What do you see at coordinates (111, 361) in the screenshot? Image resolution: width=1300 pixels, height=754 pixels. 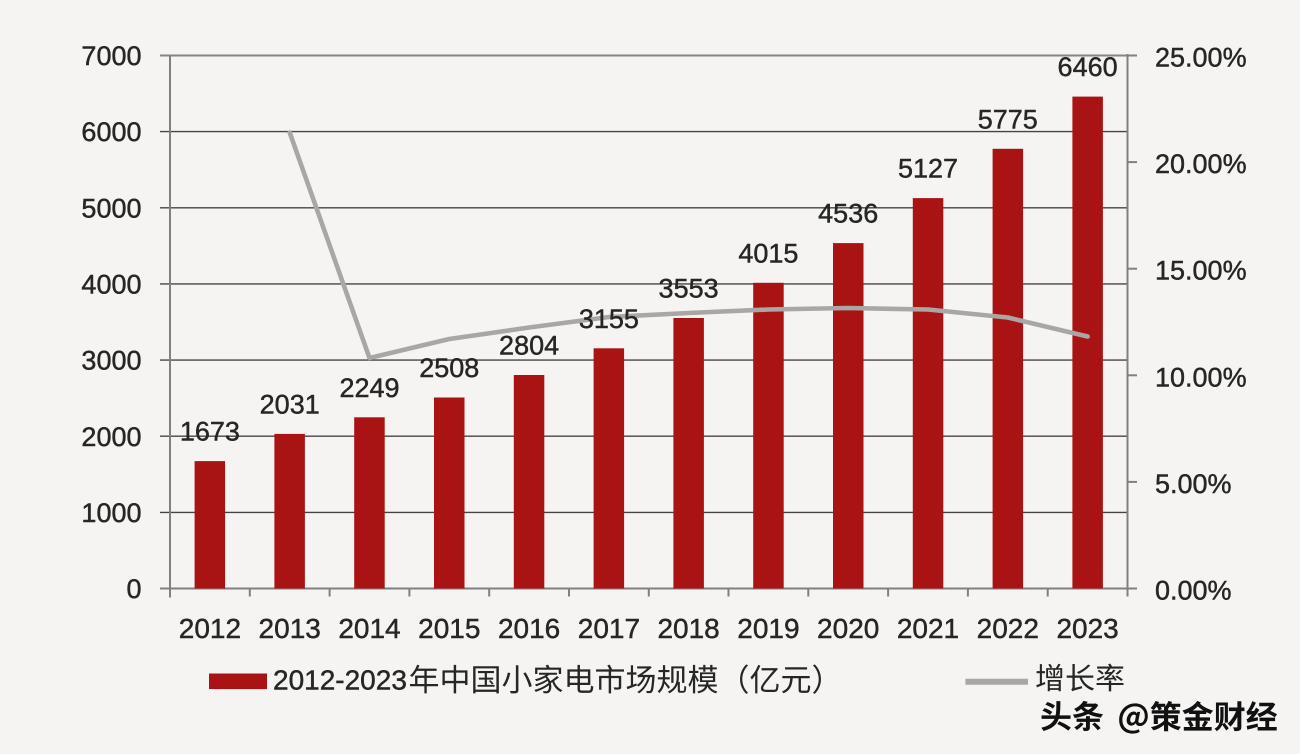 I see `svg-text: 3000` at bounding box center [111, 361].